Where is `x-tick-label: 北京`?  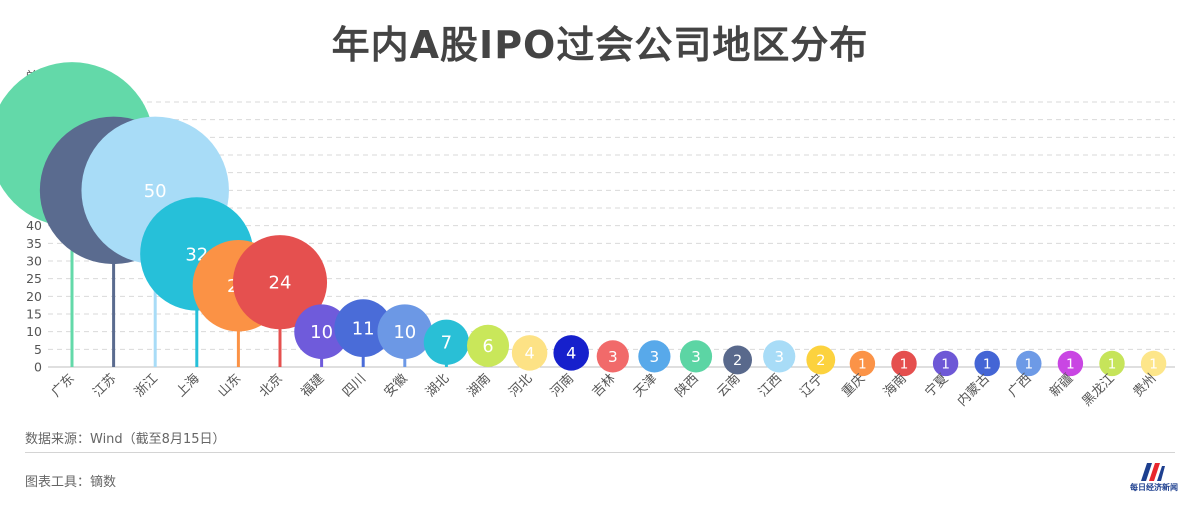
x-tick-label: 北京 is located at coordinates (271, 385).